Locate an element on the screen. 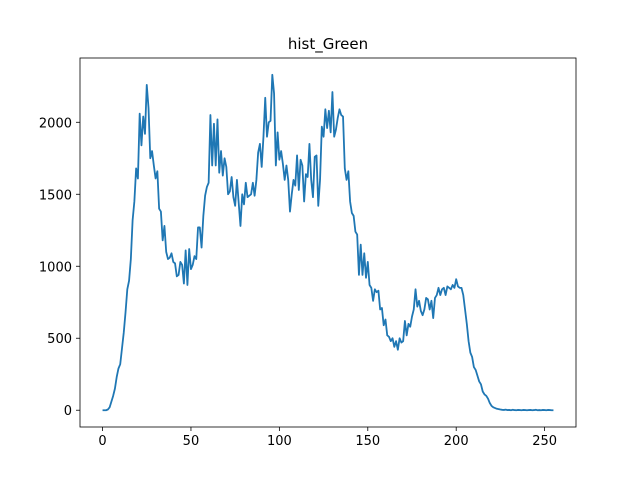 Image resolution: width=640 pixels, height=480 pixels. y-tick-label: 2000 is located at coordinates (55, 123).